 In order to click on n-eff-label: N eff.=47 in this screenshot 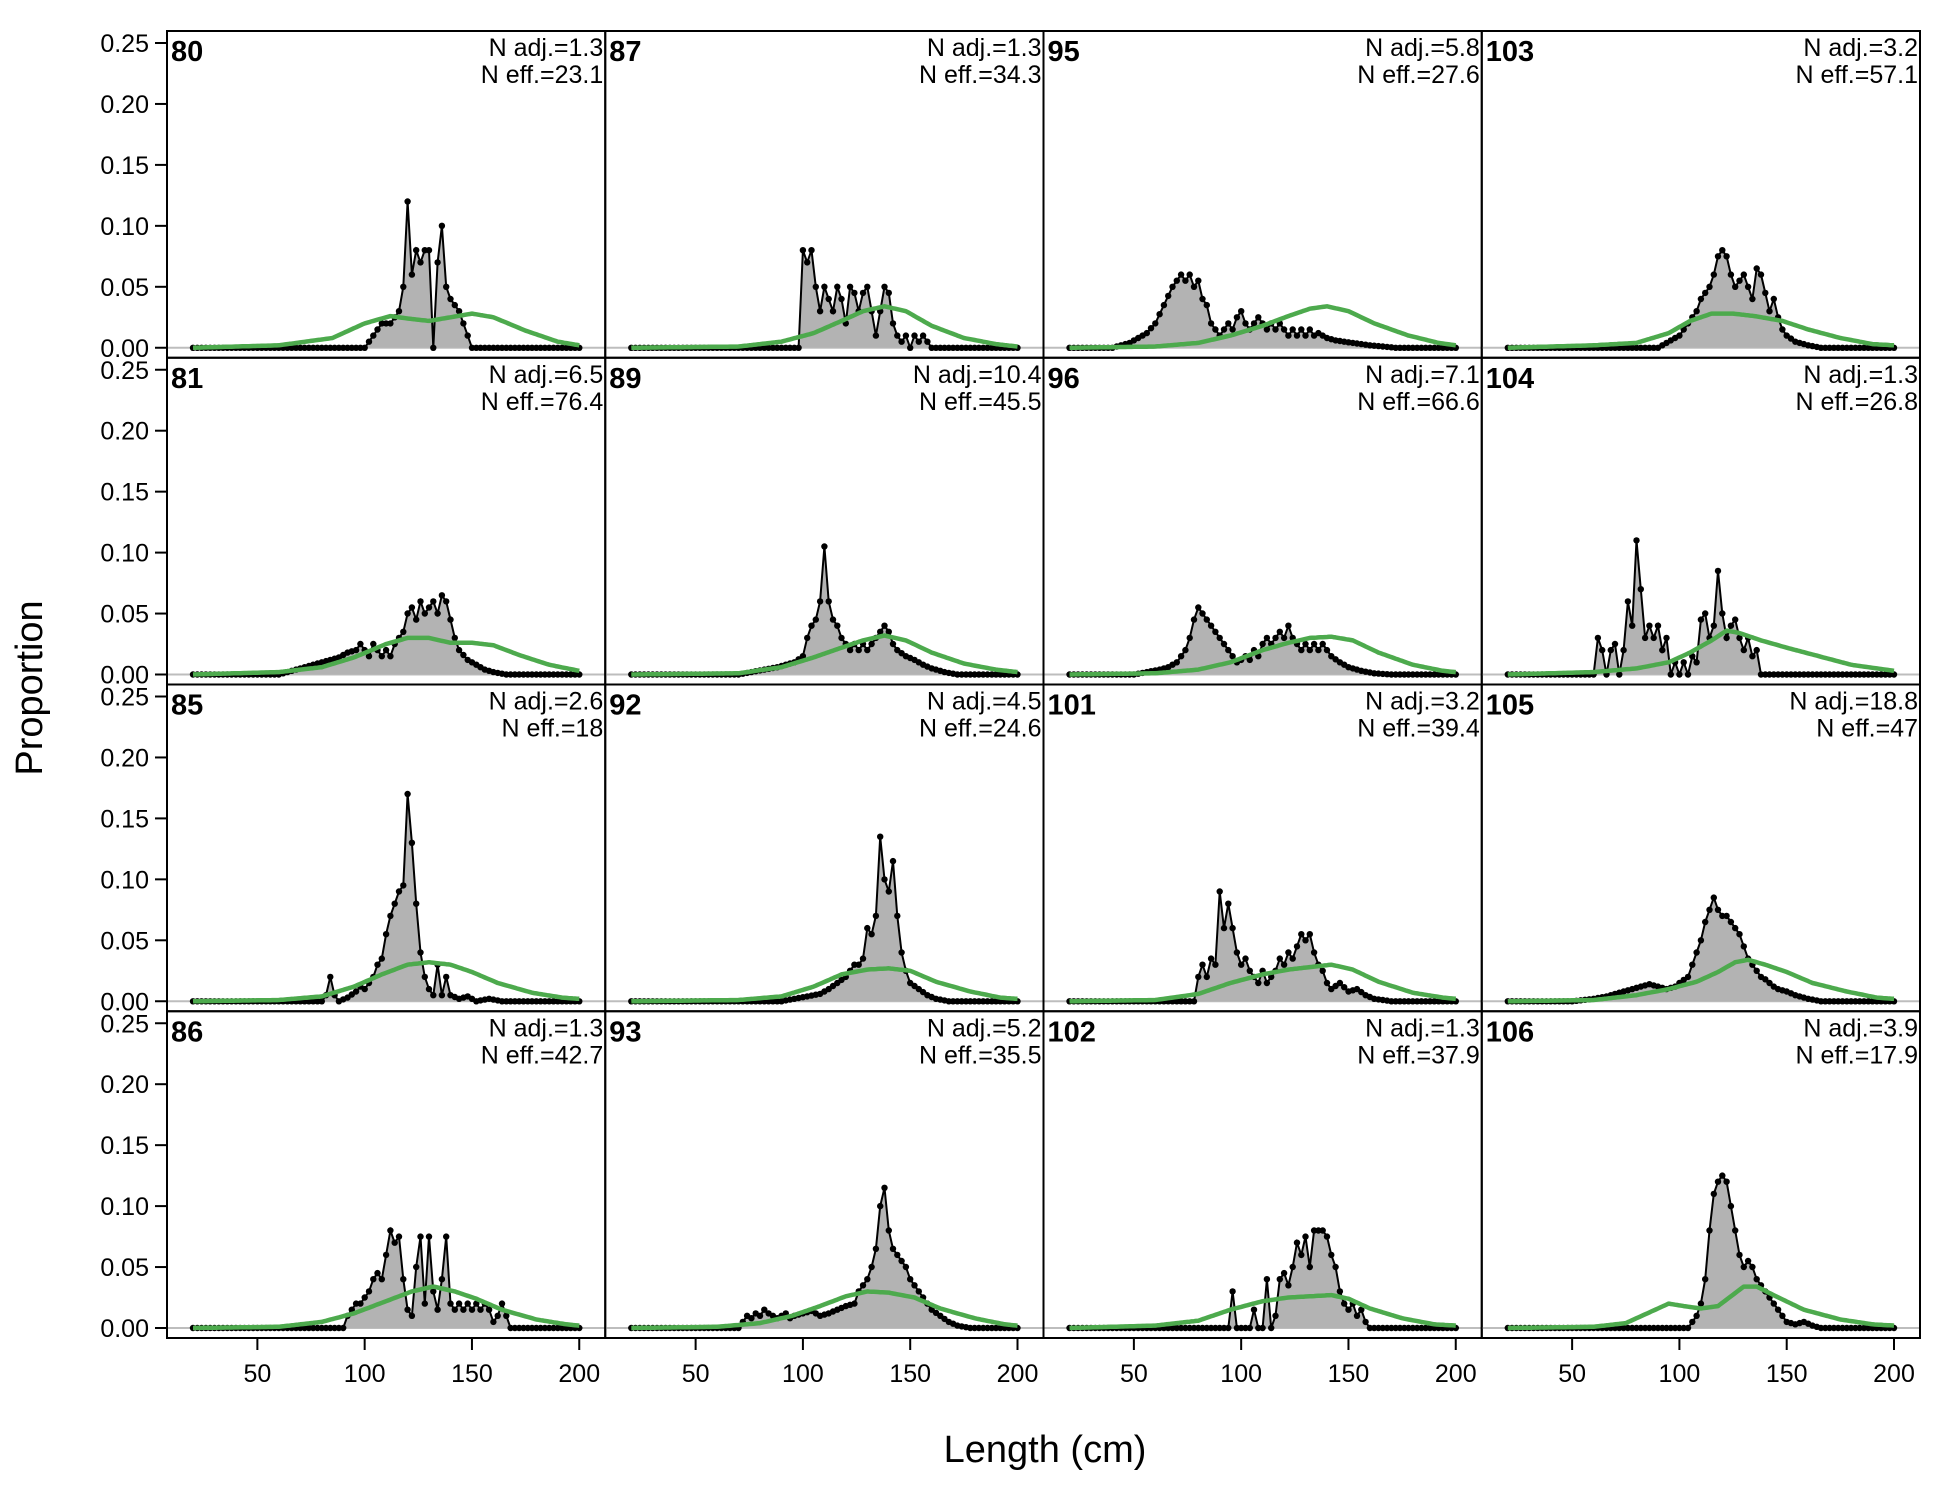, I will do `click(1867, 729)`.